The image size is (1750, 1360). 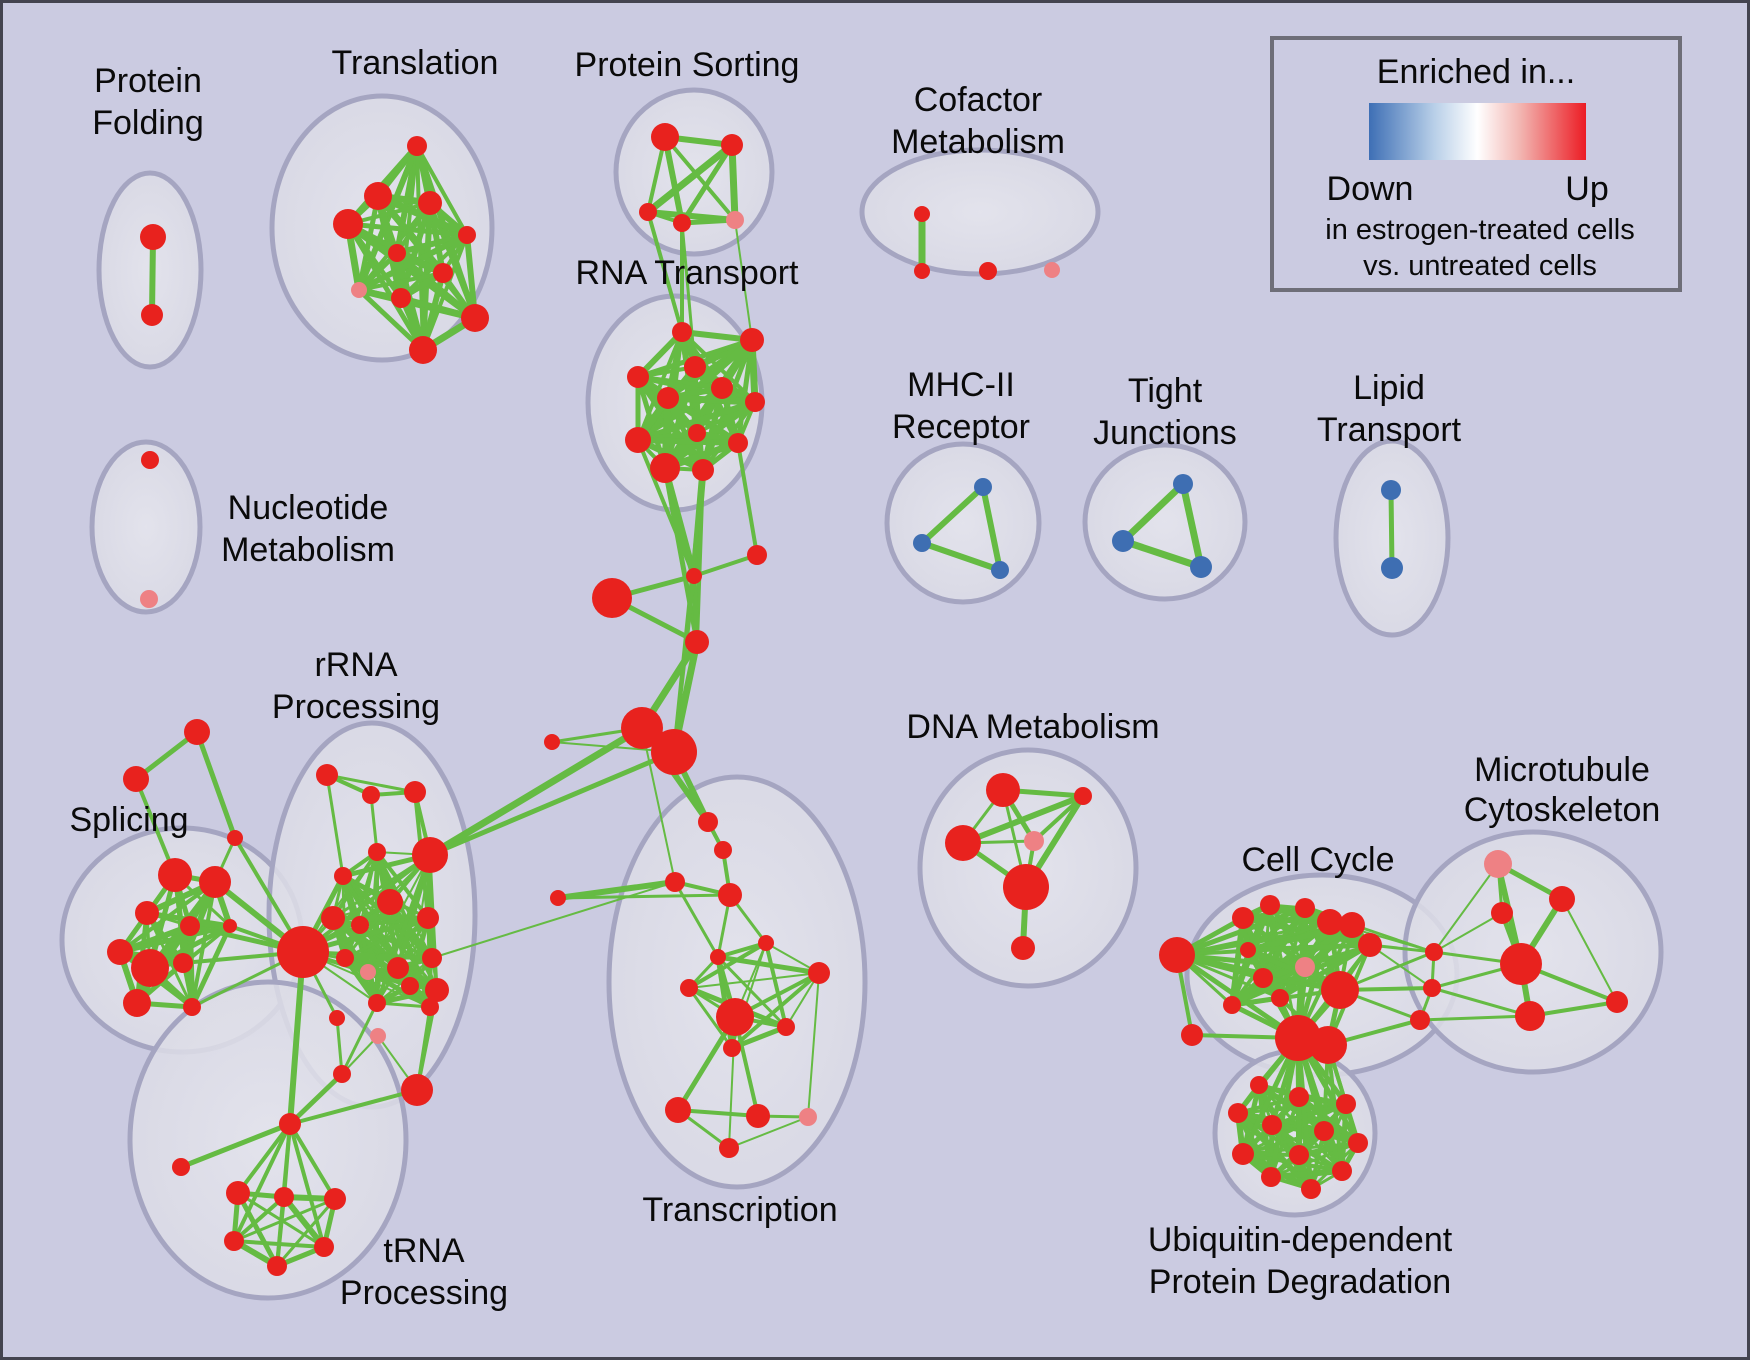 What do you see at coordinates (1165, 391) in the screenshot?
I see `cluster-label-tight-junctions: Tight` at bounding box center [1165, 391].